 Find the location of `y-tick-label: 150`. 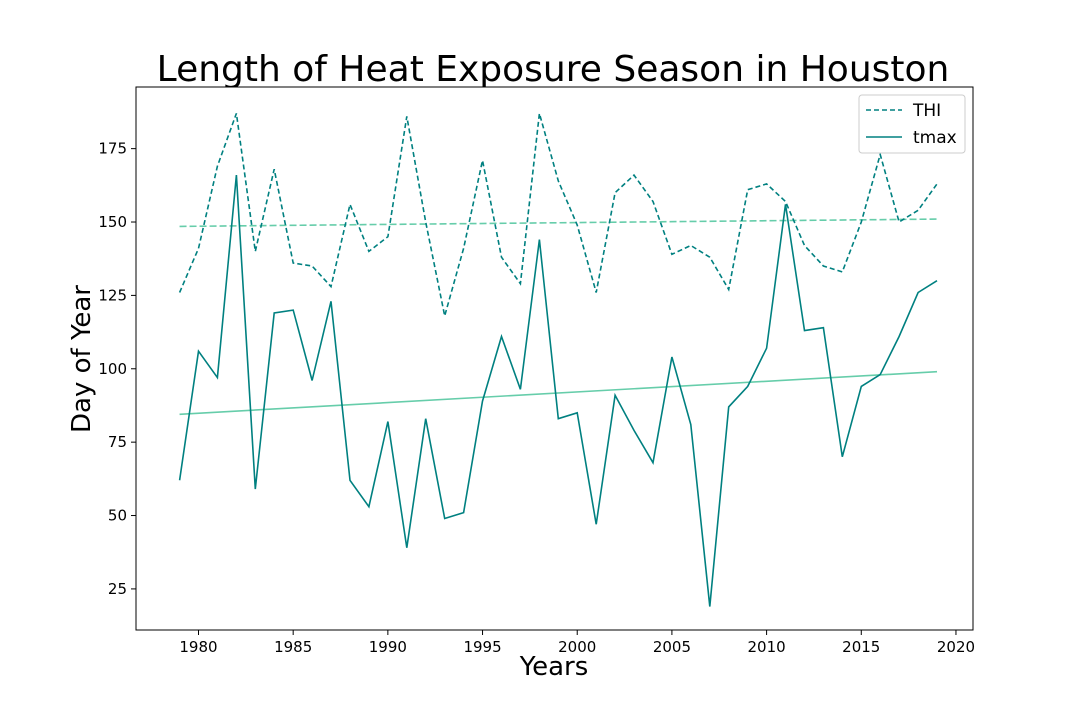

y-tick-label: 150 is located at coordinates (112, 222).